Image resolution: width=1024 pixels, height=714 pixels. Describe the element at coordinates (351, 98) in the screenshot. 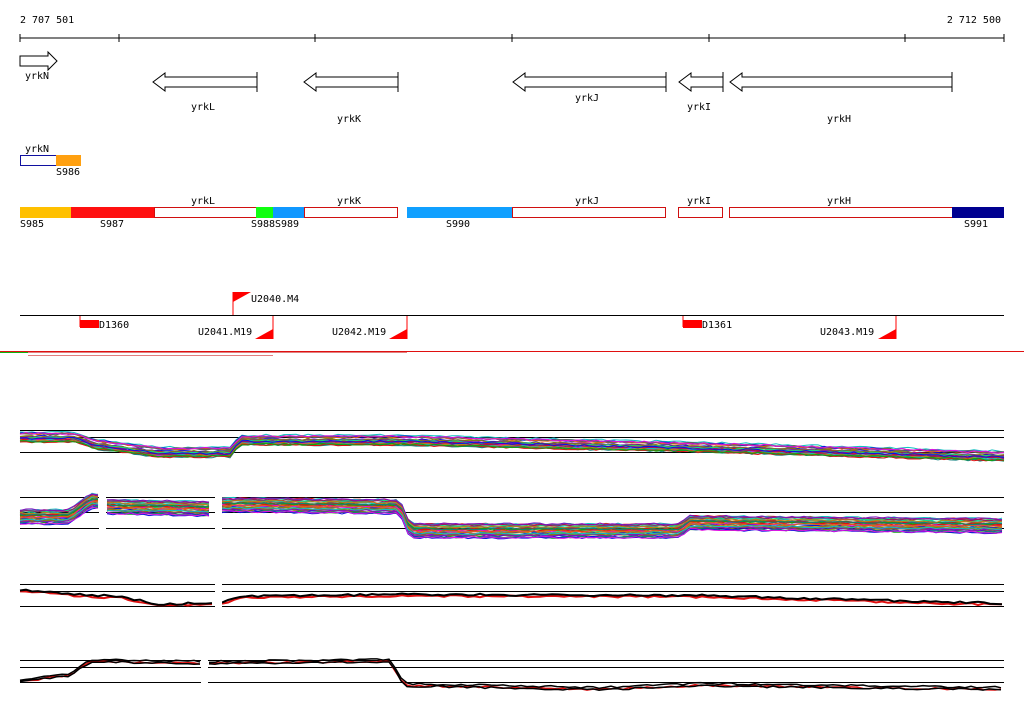

I see `gene-yrkK: yrkK` at that location.